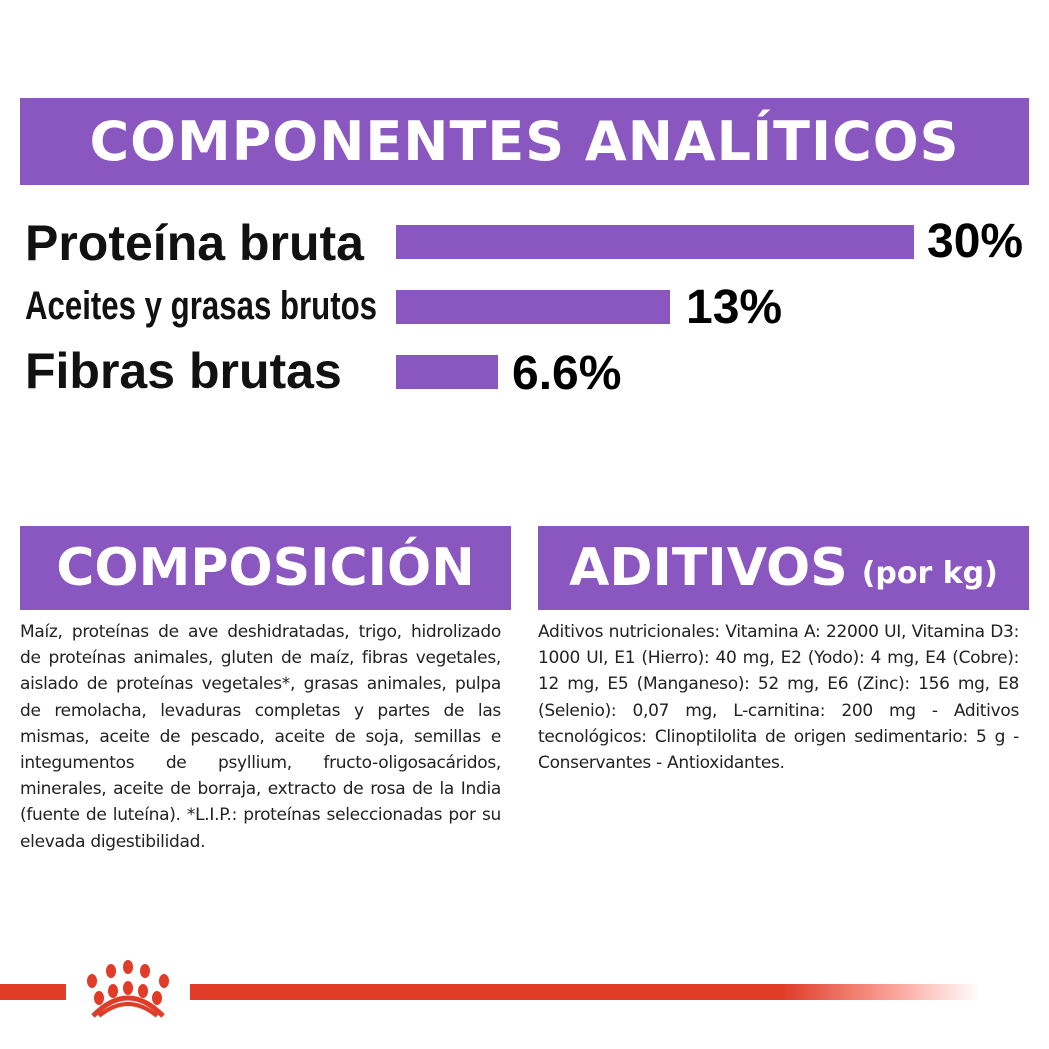 The width and height of the screenshot is (1049, 1049). Describe the element at coordinates (567, 373) in the screenshot. I see `fiber-value: 6.6%` at that location.